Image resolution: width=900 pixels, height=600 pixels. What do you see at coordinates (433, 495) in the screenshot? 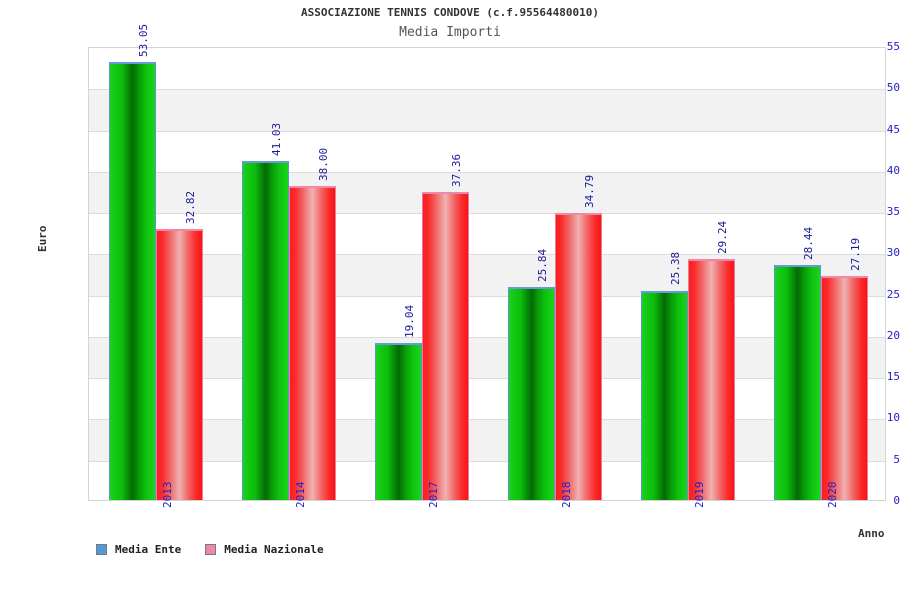
I see `x-axis-tick-label-2017: 2017` at bounding box center [433, 495].